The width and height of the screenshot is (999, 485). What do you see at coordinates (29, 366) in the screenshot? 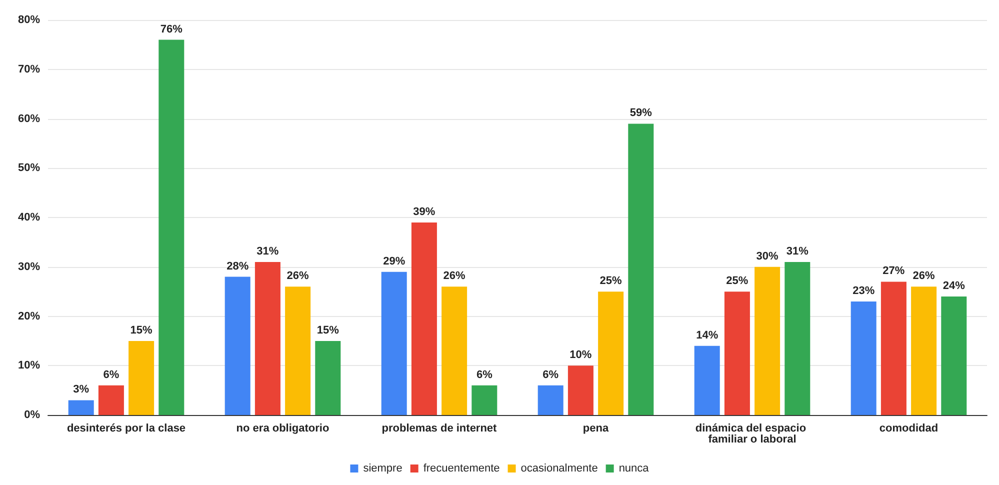
I see `y-tick-label: 10%` at bounding box center [29, 366].